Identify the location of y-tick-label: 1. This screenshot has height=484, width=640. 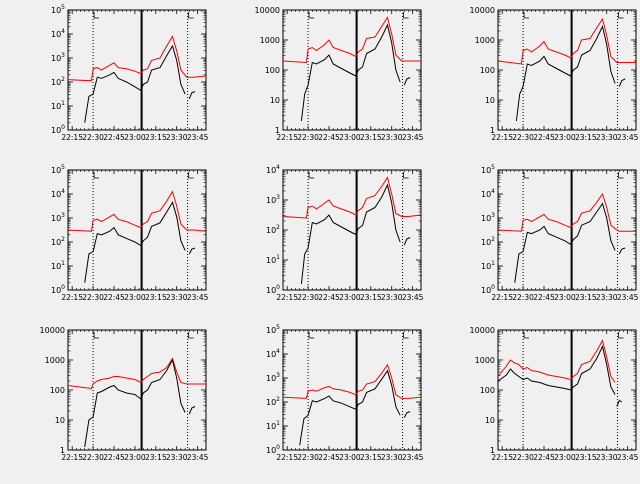
(492, 450).